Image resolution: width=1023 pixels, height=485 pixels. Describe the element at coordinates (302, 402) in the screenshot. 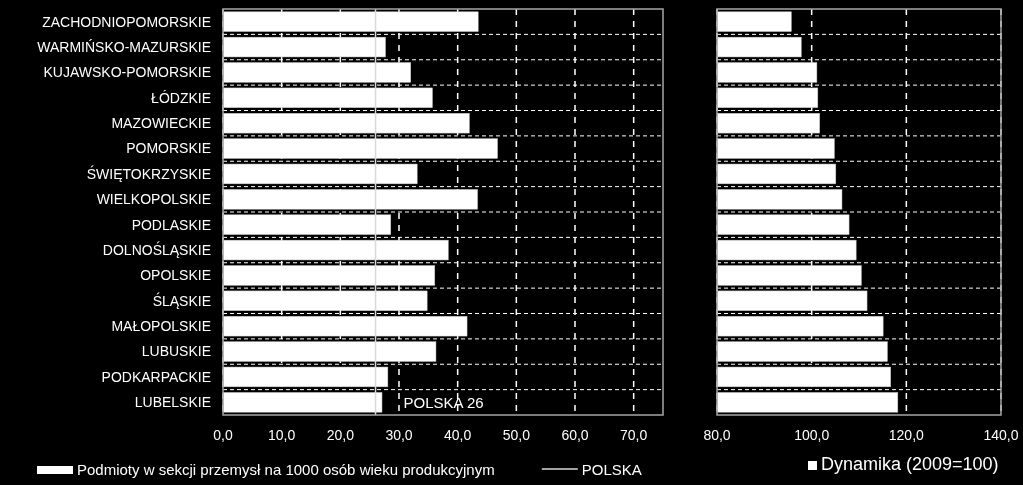

I see `bar` at that location.